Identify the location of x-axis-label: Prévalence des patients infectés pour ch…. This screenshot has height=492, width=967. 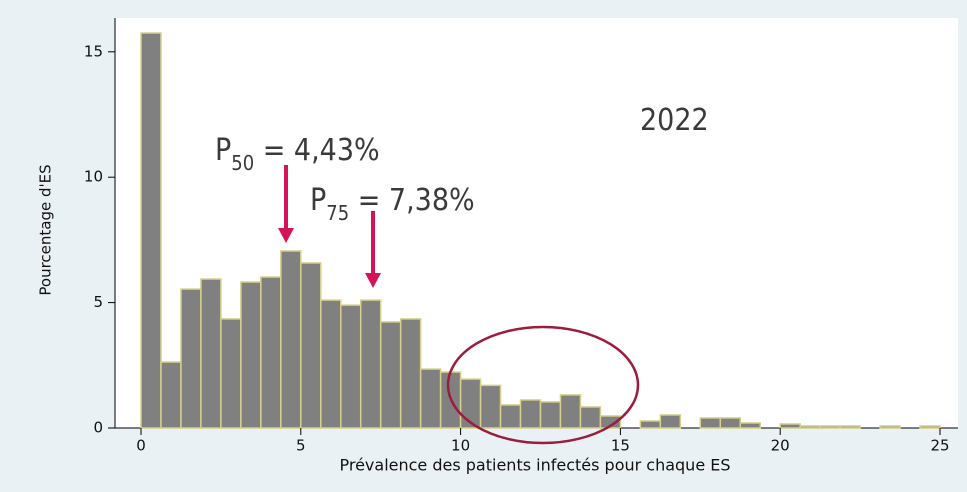
(534, 465).